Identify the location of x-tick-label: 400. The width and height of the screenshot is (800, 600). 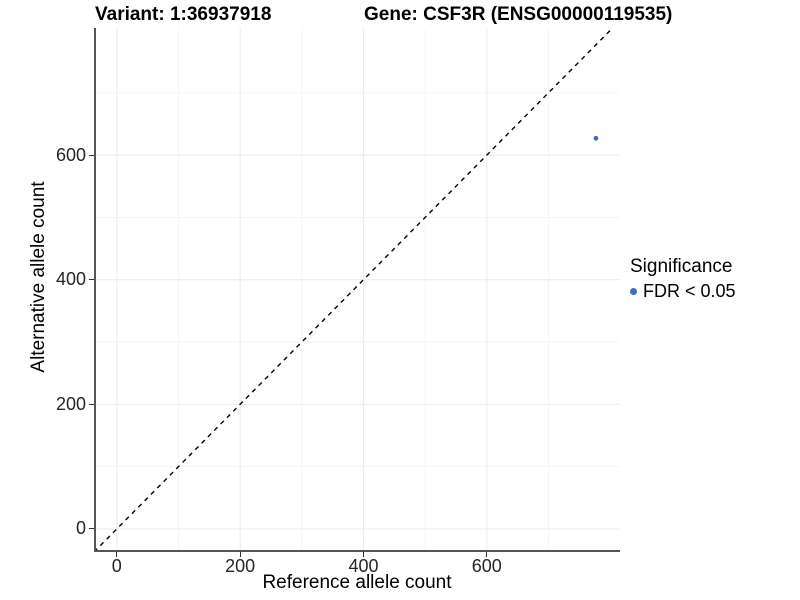
(363, 566).